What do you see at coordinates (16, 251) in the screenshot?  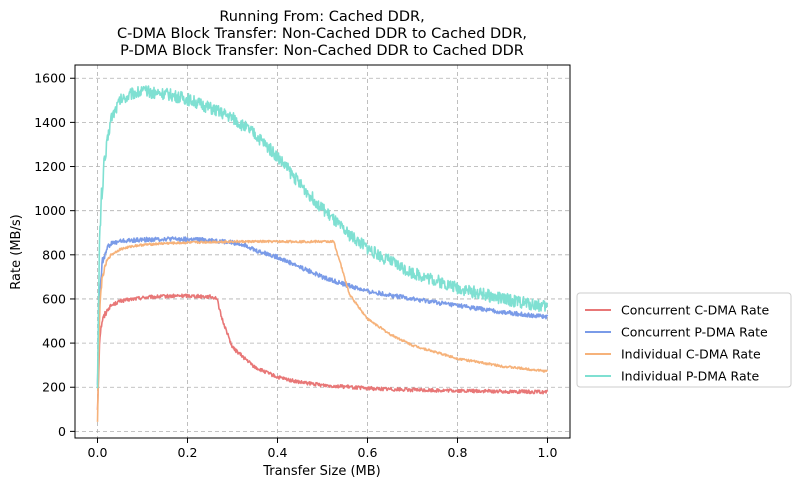 I see `y-axis-label: Rate (MB/s)` at bounding box center [16, 251].